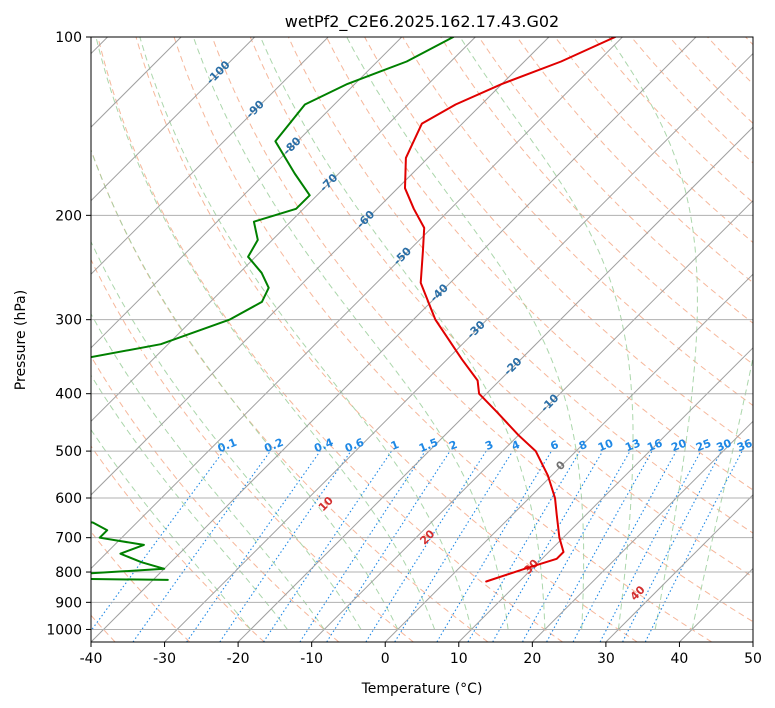 Image resolution: width=775 pixels, height=708 pixels. What do you see at coordinates (489, 445) in the screenshot?
I see `mixing-ratio-label: 3` at bounding box center [489, 445].